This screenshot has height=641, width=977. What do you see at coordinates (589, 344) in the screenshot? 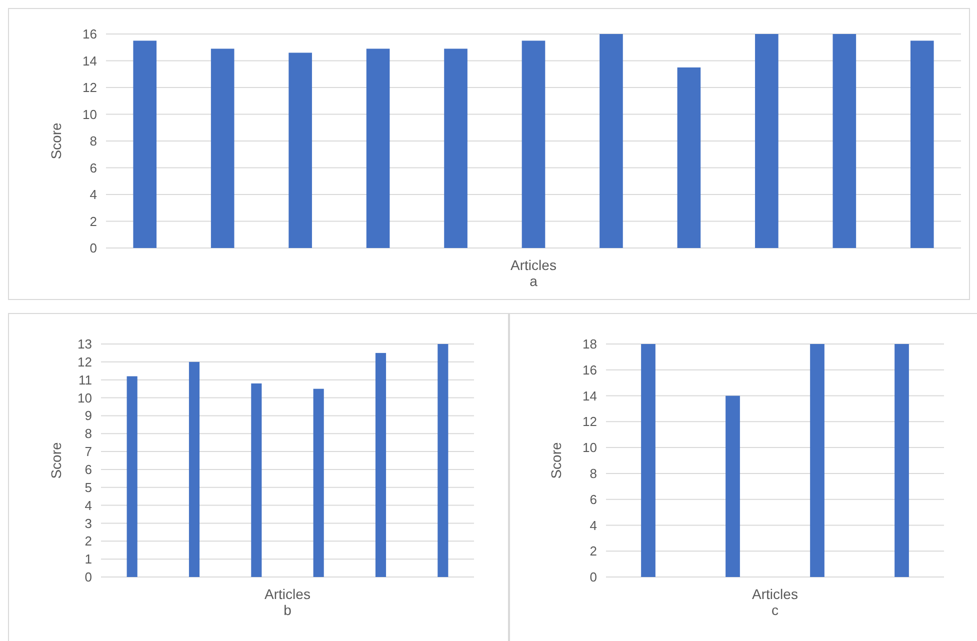
I see `y-tick-label: 18` at bounding box center [589, 344].